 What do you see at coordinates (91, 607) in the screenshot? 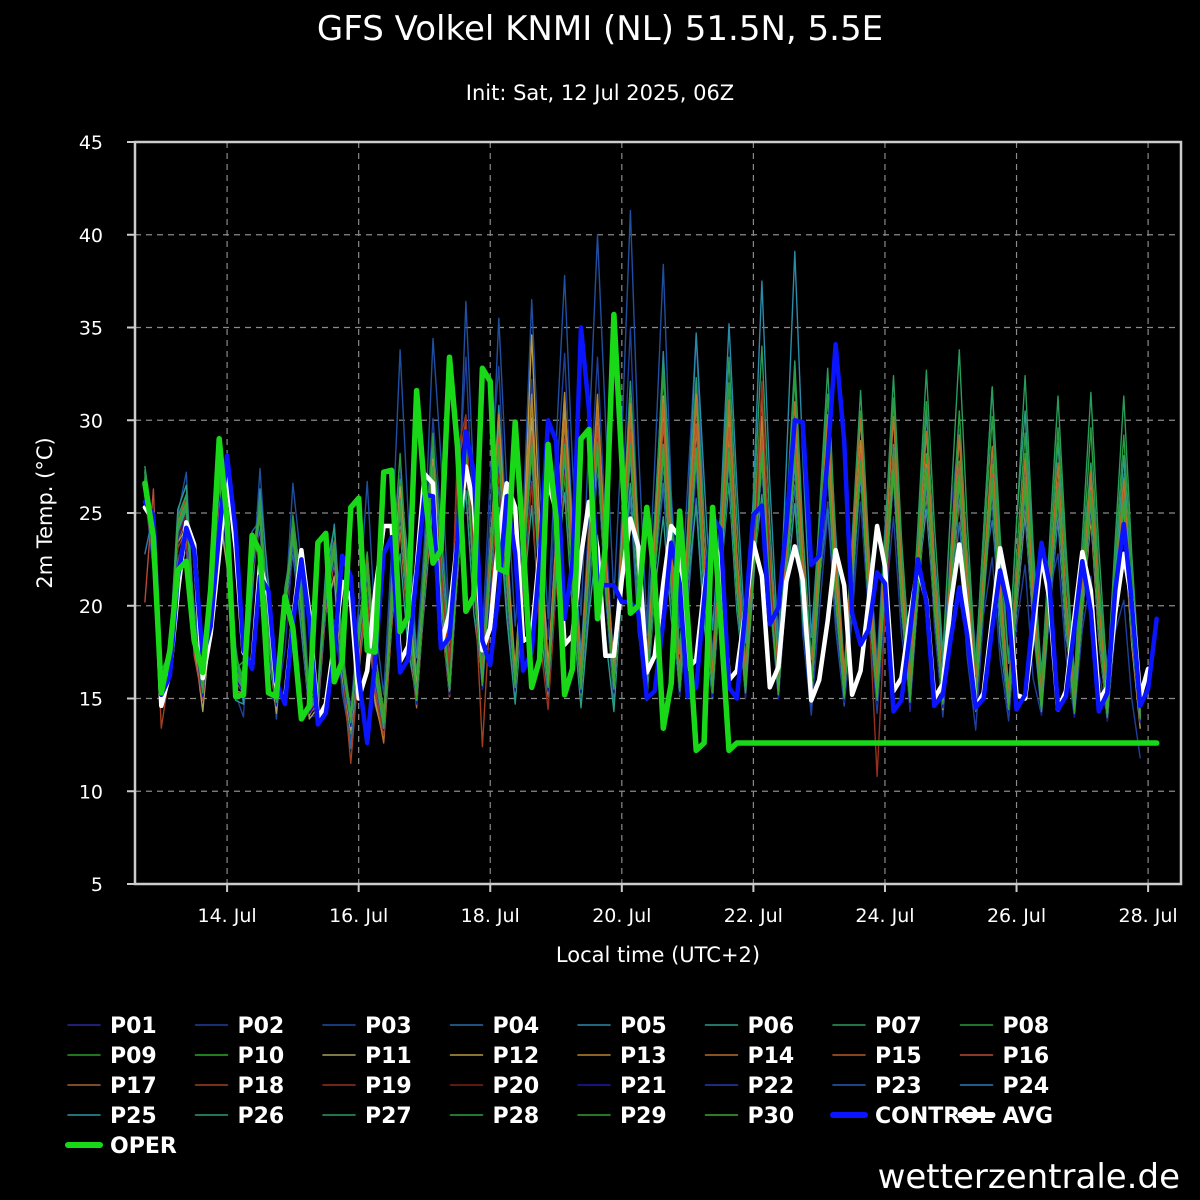
I see `y-tick-label: 20` at bounding box center [91, 607].